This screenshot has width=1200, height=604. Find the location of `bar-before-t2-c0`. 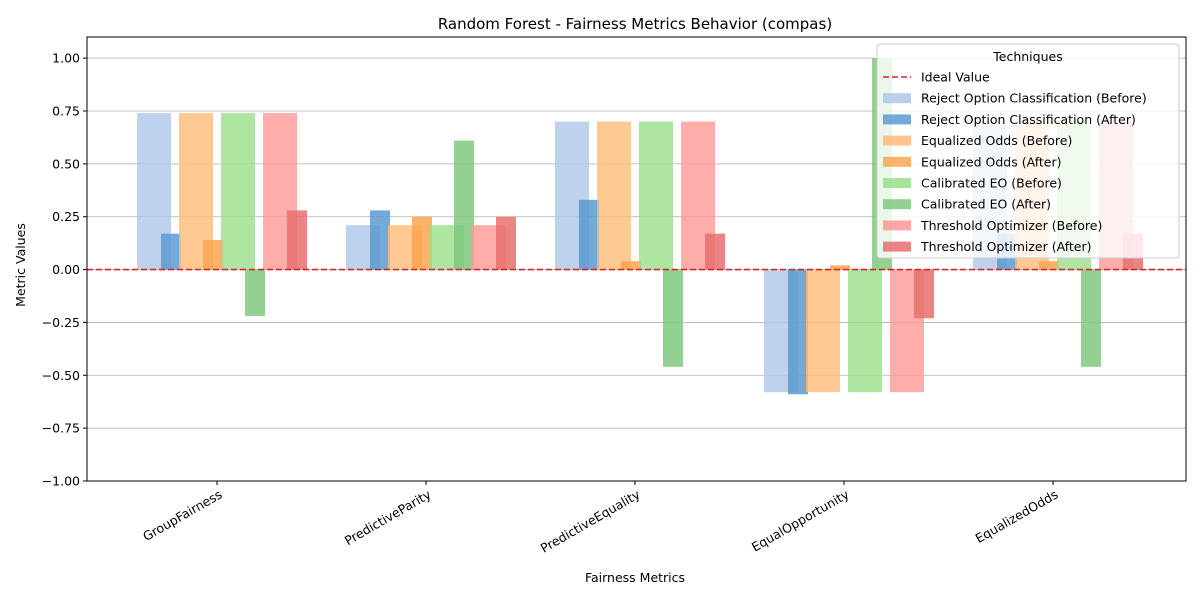

bar-before-t2-c0 is located at coordinates (238, 191).